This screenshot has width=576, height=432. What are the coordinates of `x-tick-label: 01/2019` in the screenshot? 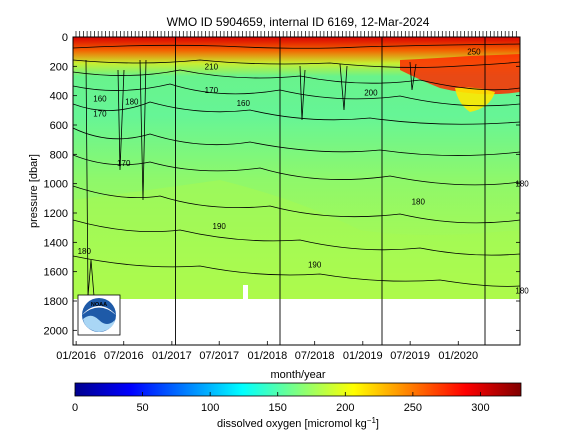 It's located at (363, 356).